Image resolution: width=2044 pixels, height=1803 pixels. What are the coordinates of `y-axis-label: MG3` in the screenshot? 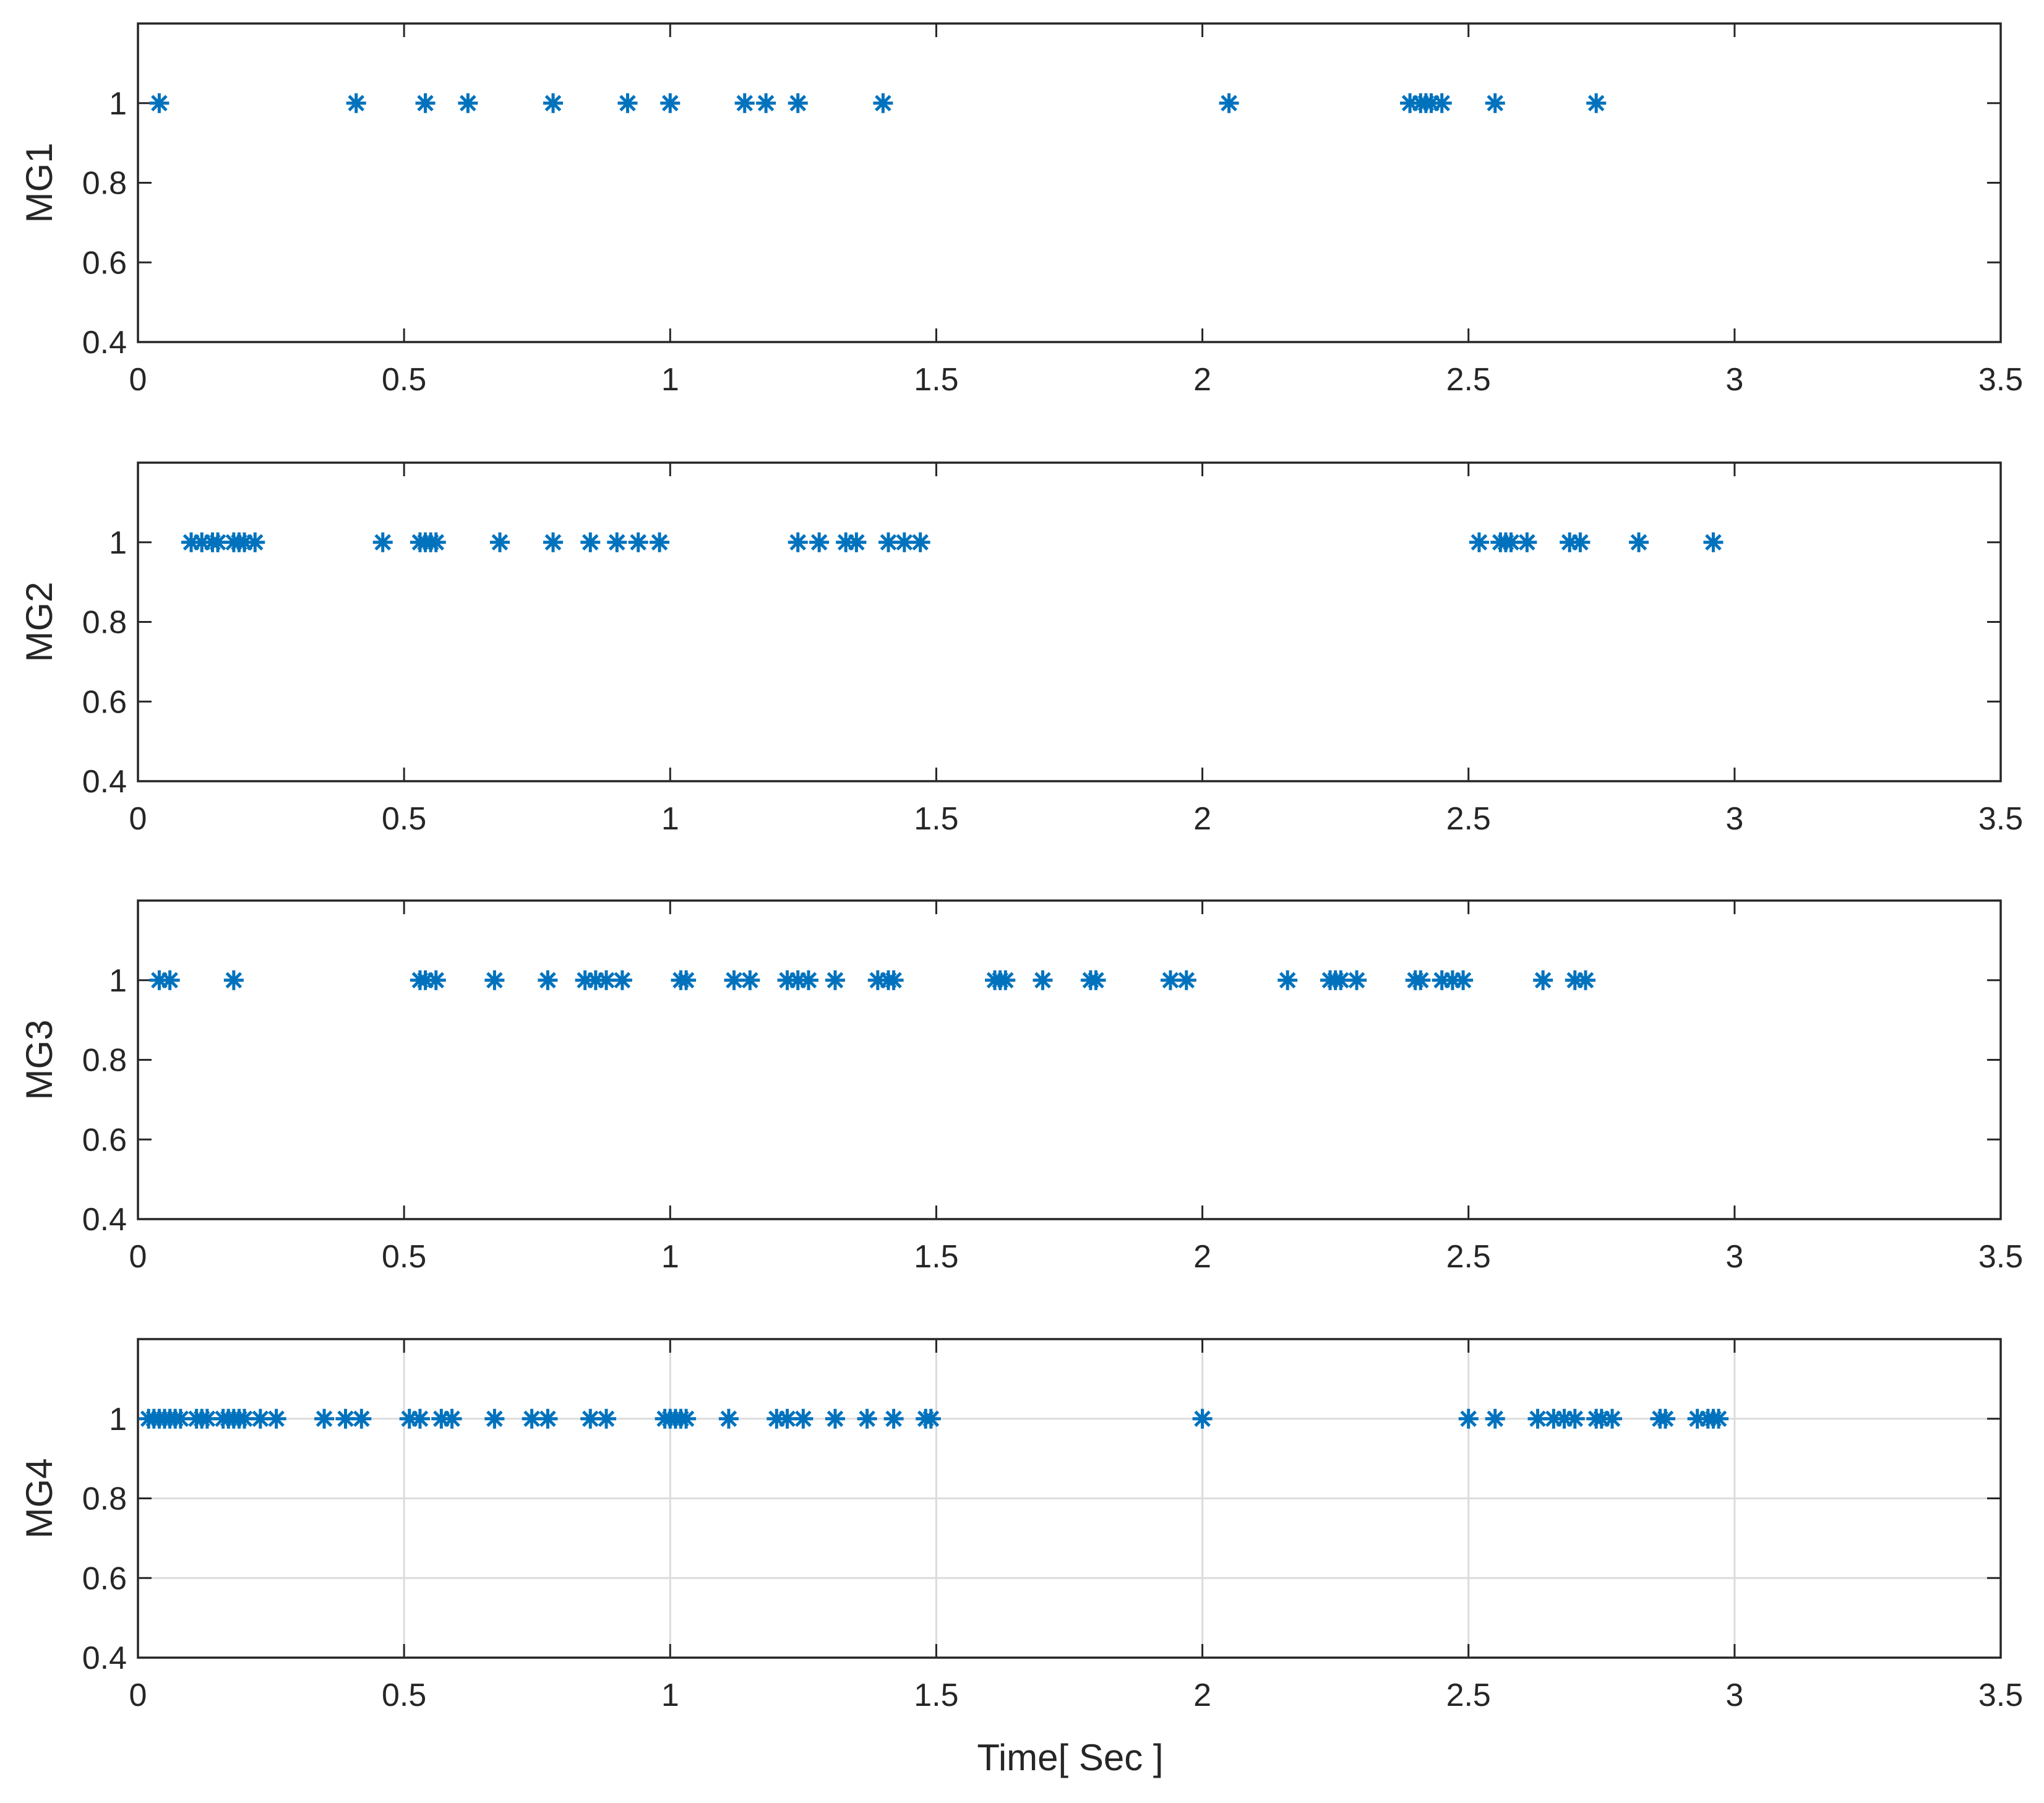 It's located at (40, 1059).